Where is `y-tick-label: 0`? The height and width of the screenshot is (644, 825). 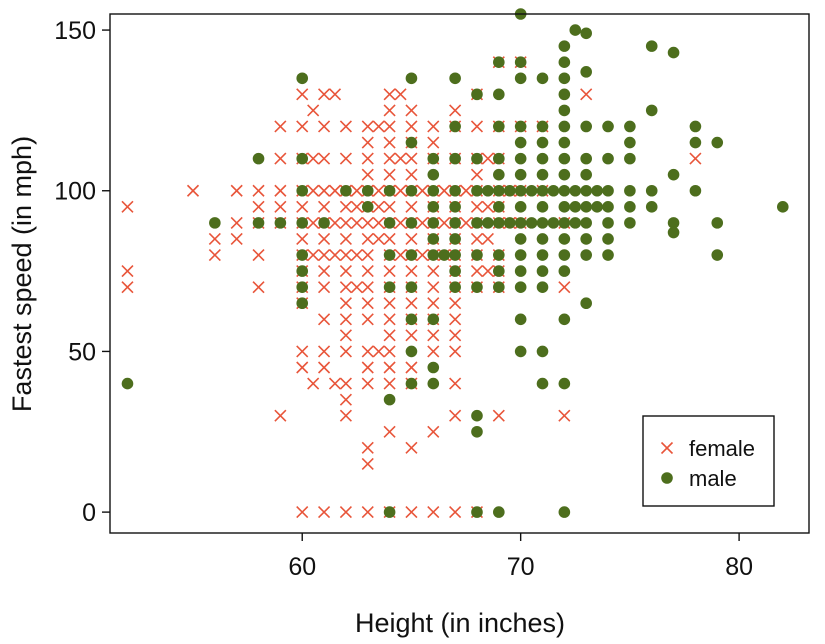
y-tick-label: 0 is located at coordinates (89, 513).